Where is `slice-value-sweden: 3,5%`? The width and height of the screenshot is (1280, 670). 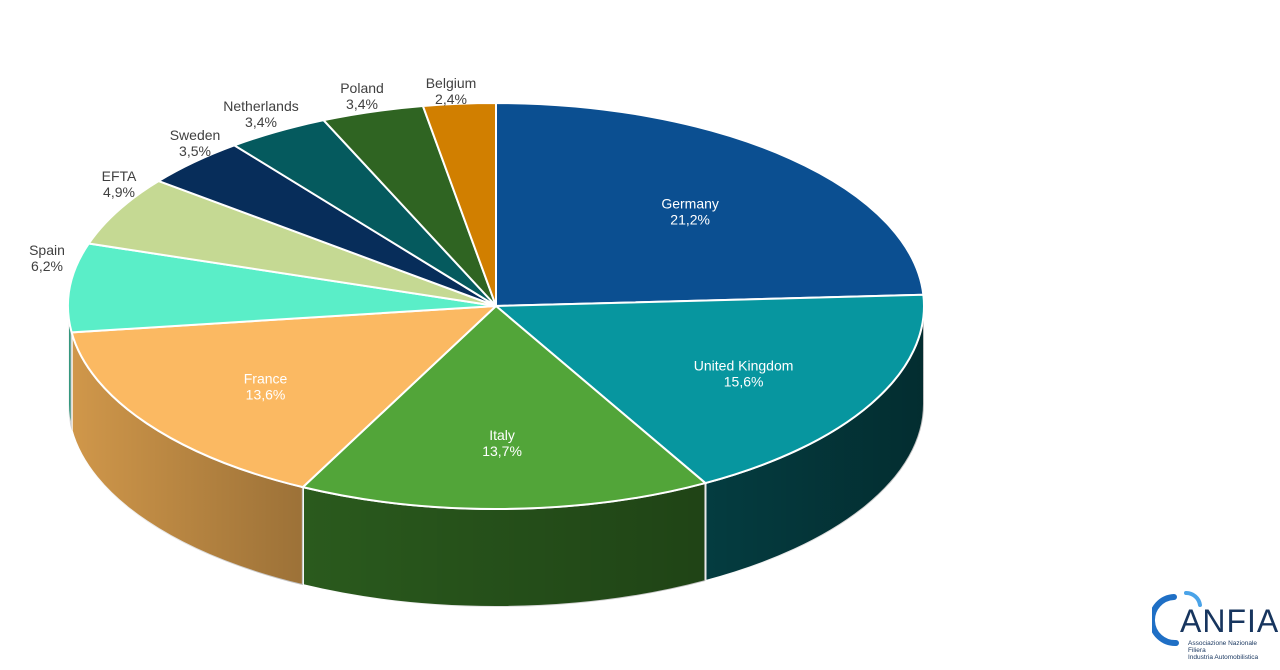
slice-value-sweden: 3,5% is located at coordinates (195, 151).